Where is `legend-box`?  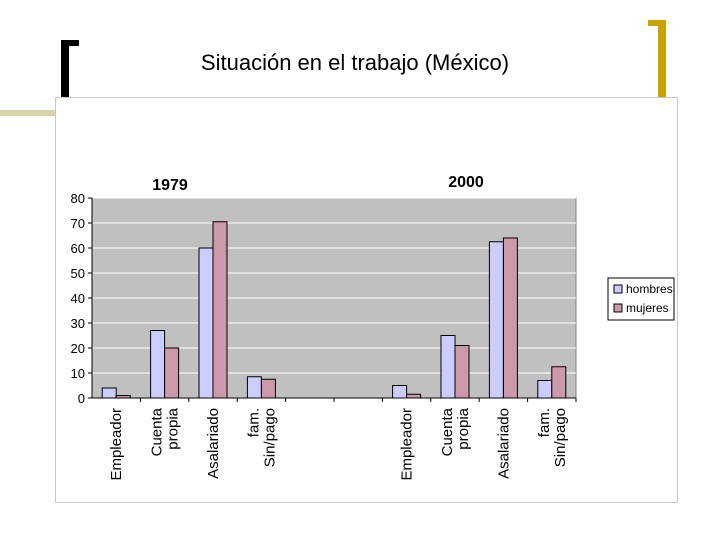
legend-box is located at coordinates (641, 299).